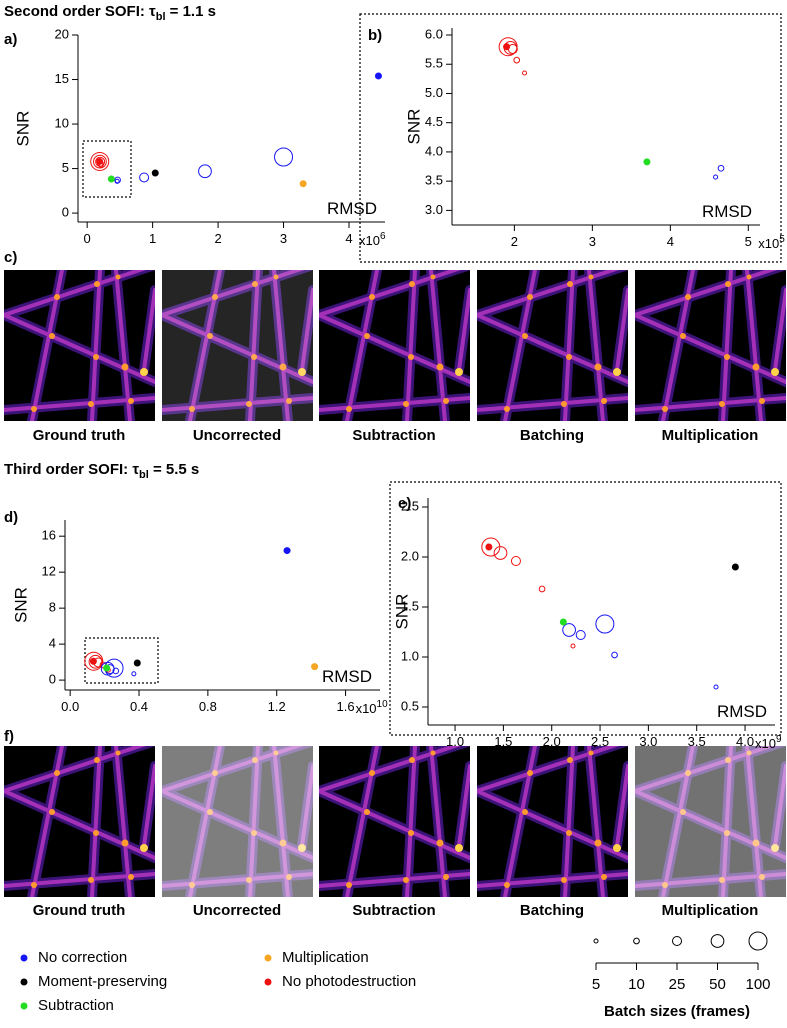  I want to click on section-title: Third order SOFI: τbl = 5.5 s, so click(101, 471).